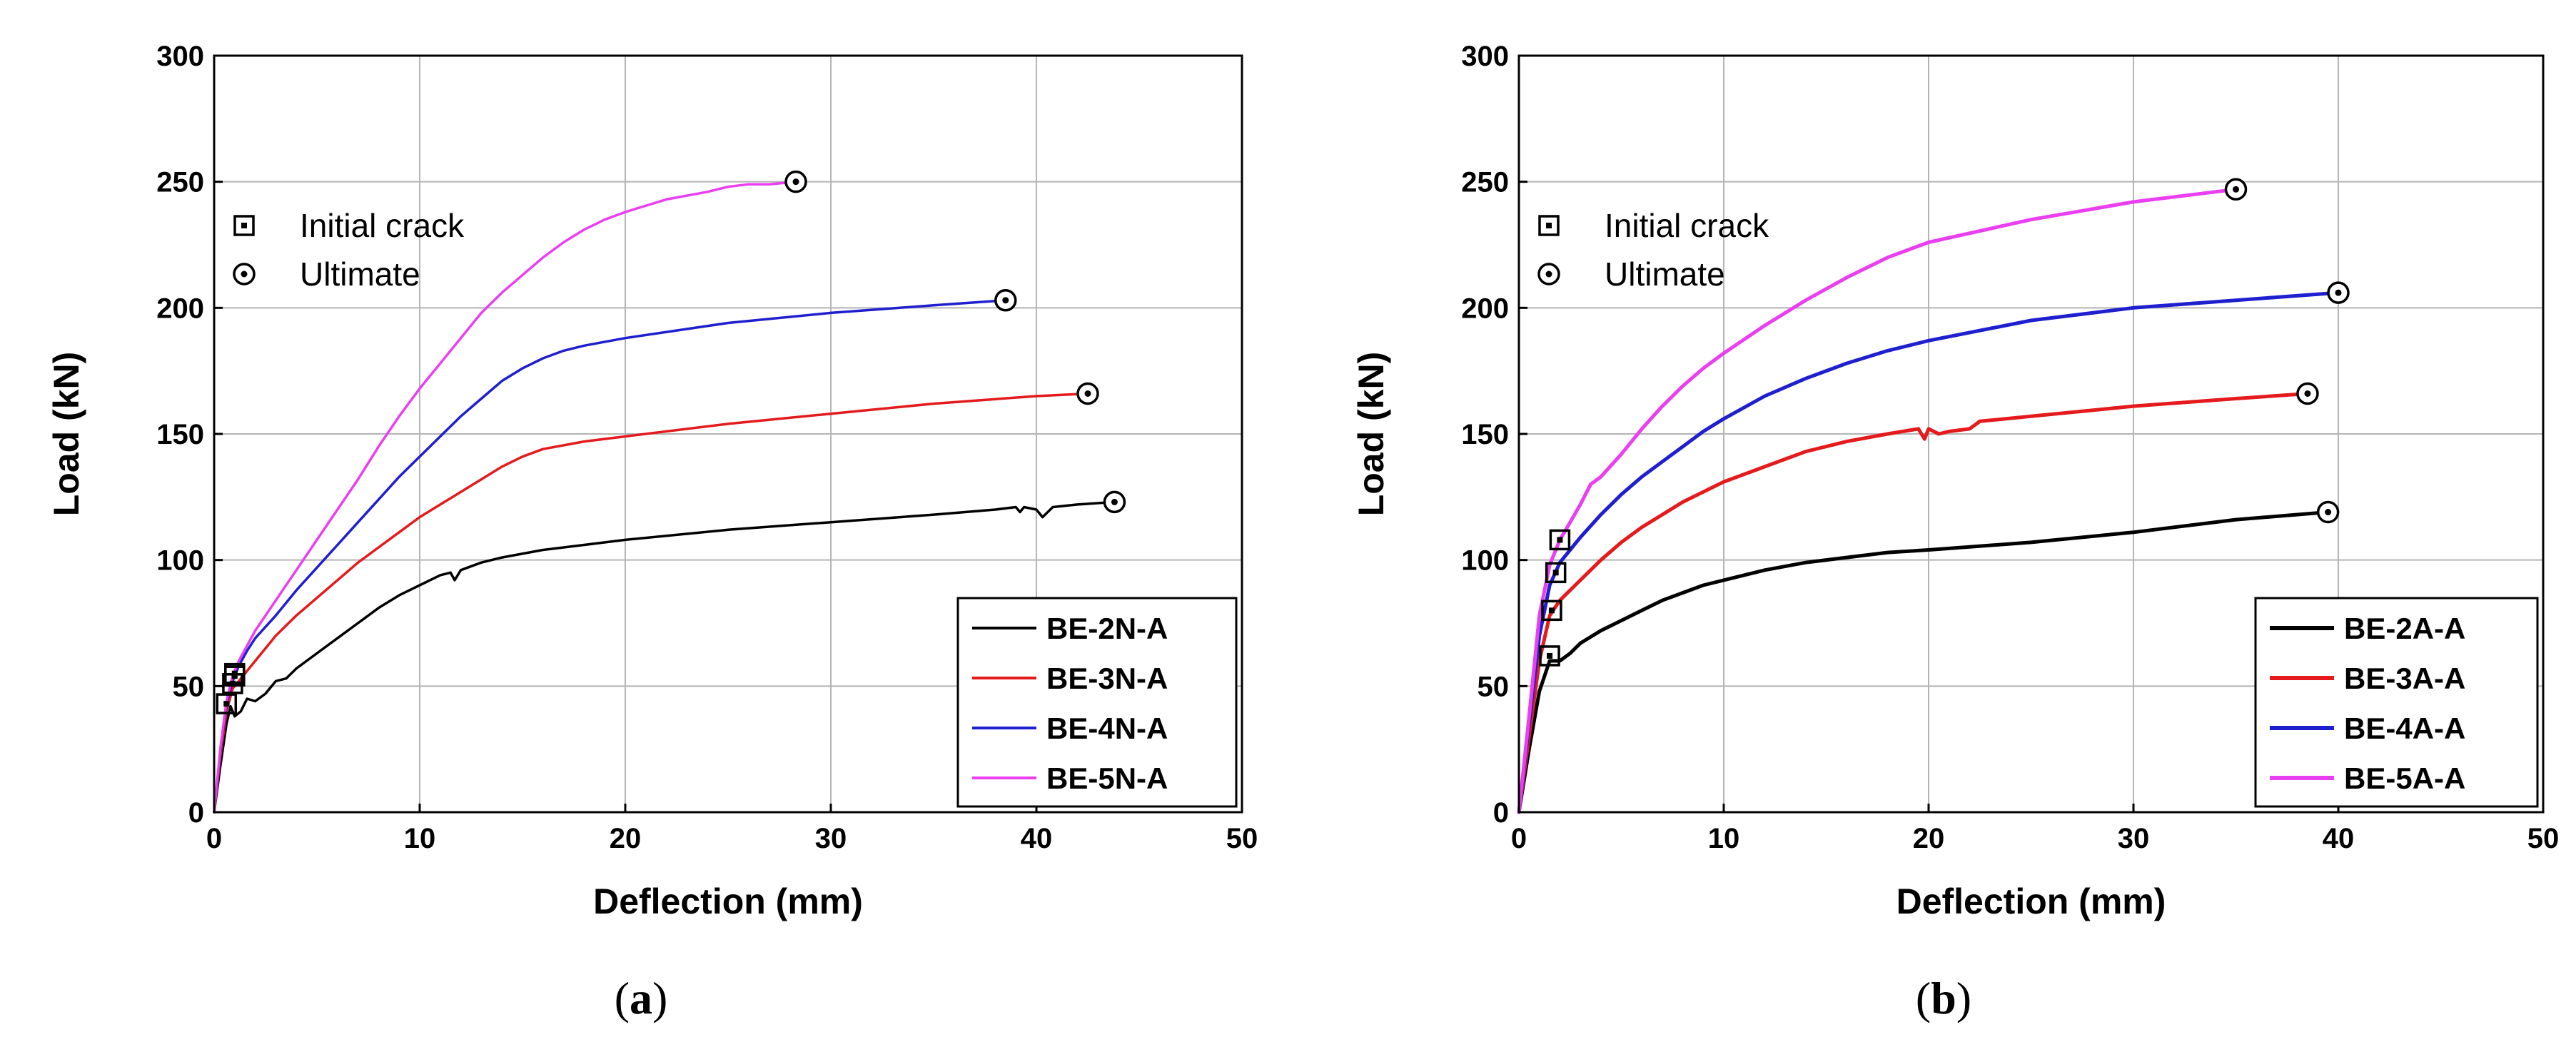 The width and height of the screenshot is (2576, 1047). What do you see at coordinates (1923, 662) in the screenshot?
I see `series-line-be-2a-a` at bounding box center [1923, 662].